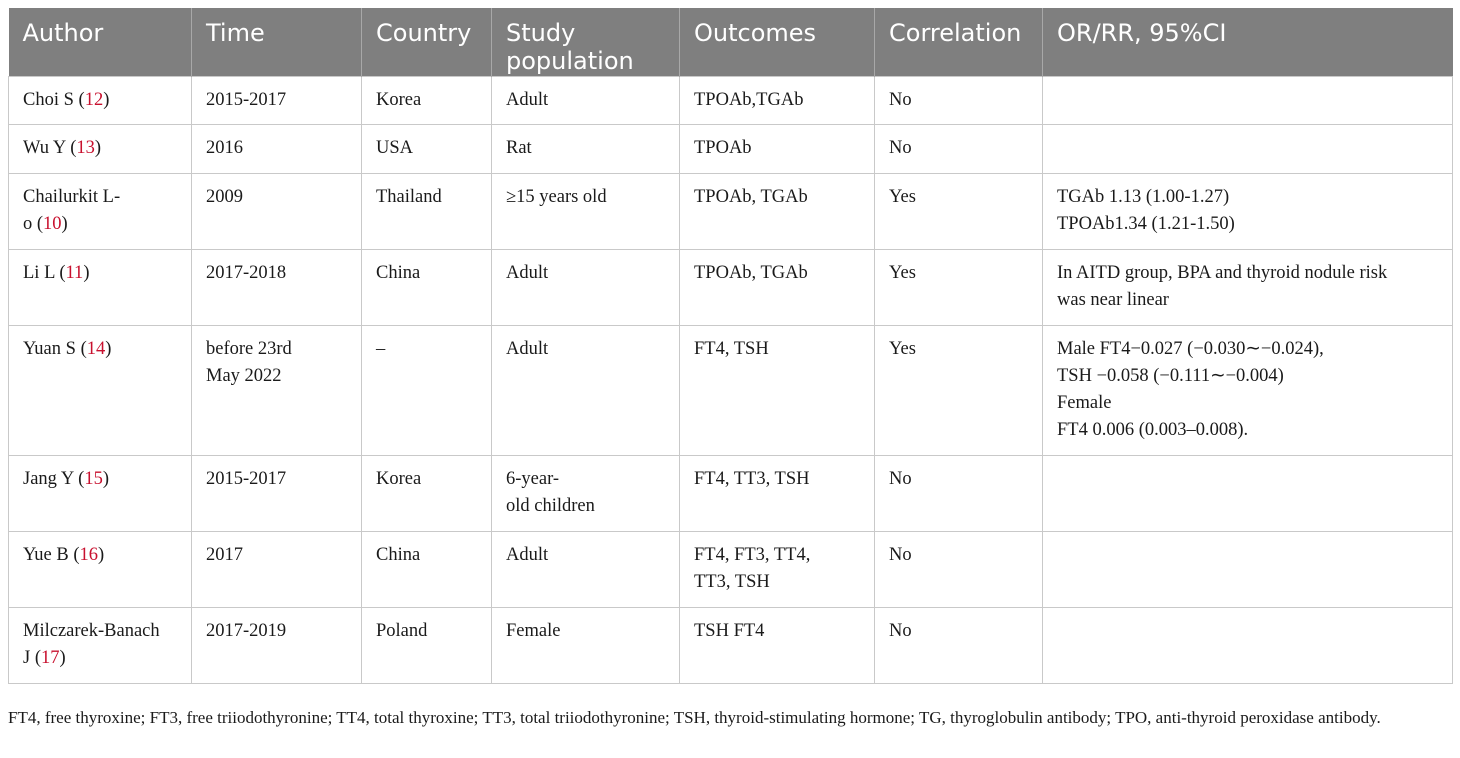 The width and height of the screenshot is (1460, 758). Describe the element at coordinates (100, 148) in the screenshot. I see `cell-author: Wu Y (13)` at that location.